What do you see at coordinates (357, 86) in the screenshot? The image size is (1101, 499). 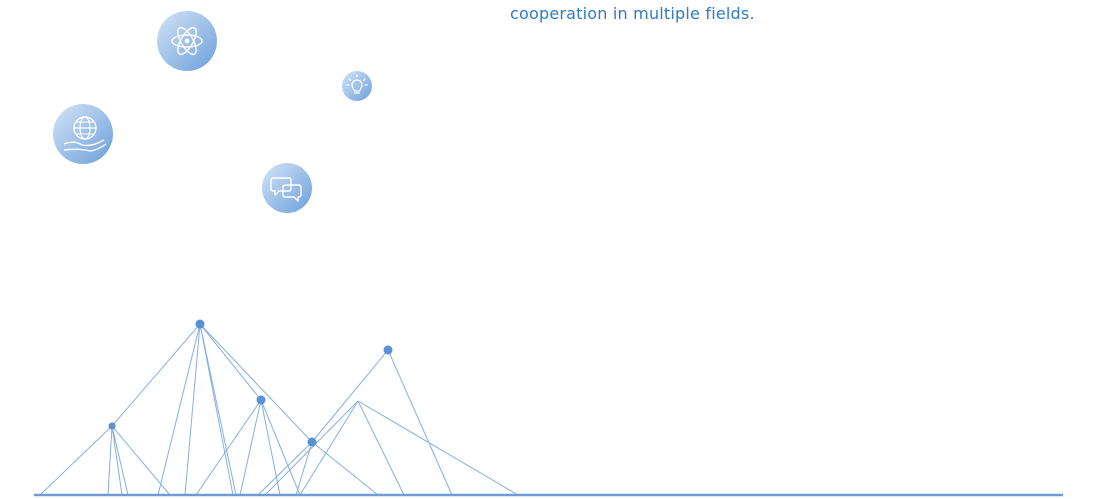 I see `lightbulb-icon` at bounding box center [357, 86].